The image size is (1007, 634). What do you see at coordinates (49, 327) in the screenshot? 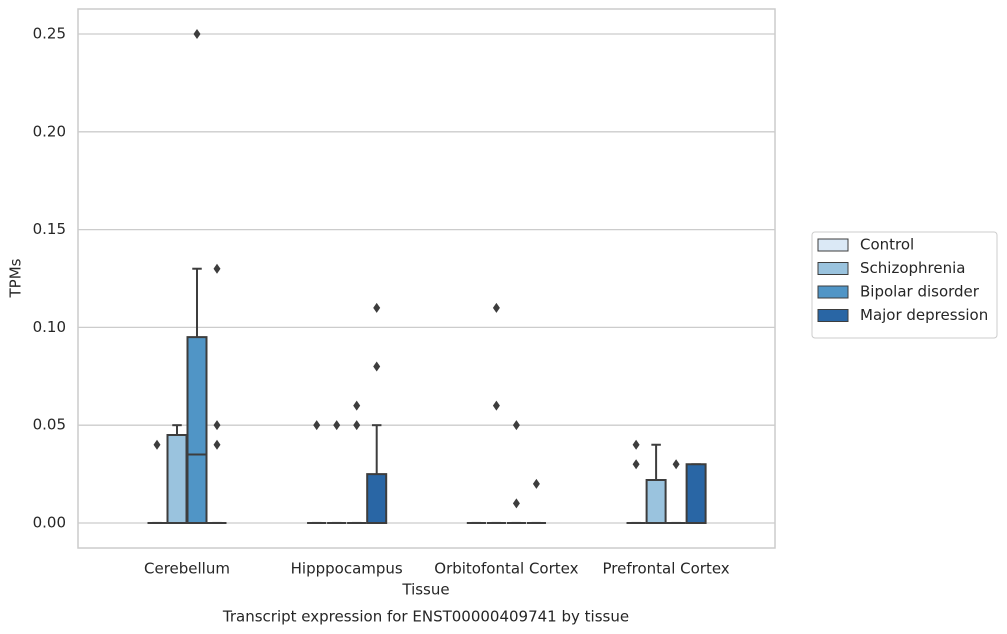
I see `y-tick-label: 0.10` at bounding box center [49, 327].